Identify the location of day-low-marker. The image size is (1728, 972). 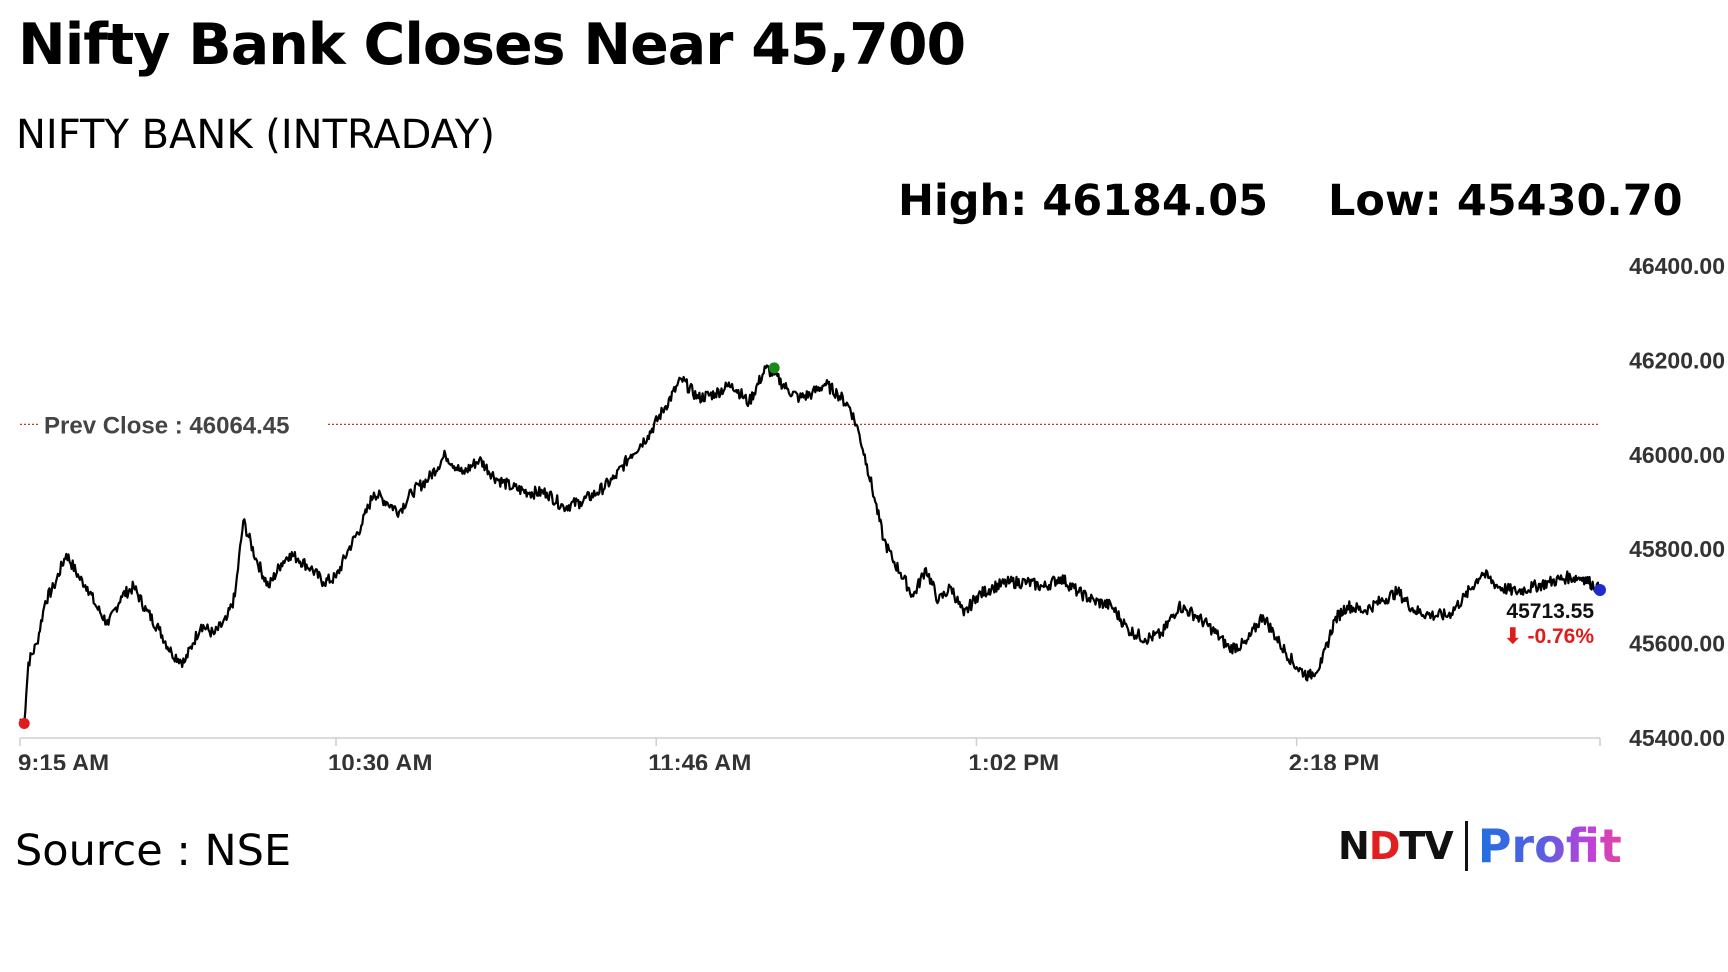
(24, 724).